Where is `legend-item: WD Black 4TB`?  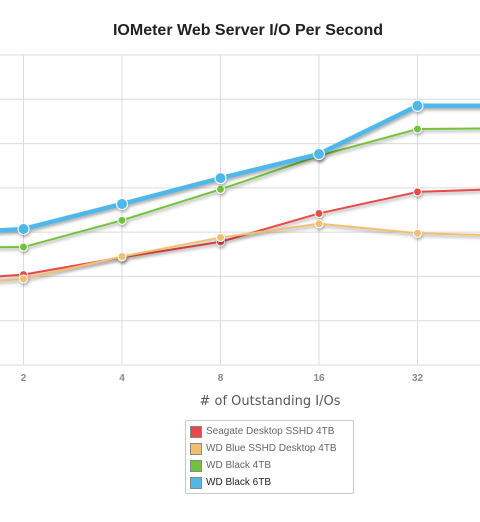
legend-item: WD Black 4TB is located at coordinates (271, 465).